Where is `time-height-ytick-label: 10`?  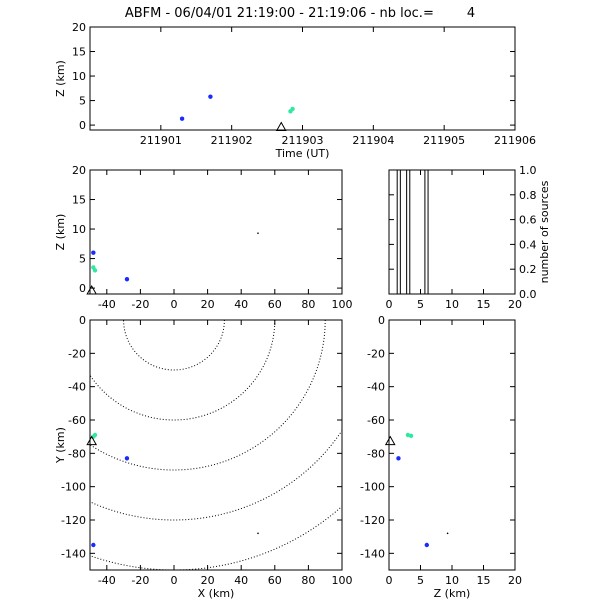
time-height-ytick-label: 10 is located at coordinates (79, 76).